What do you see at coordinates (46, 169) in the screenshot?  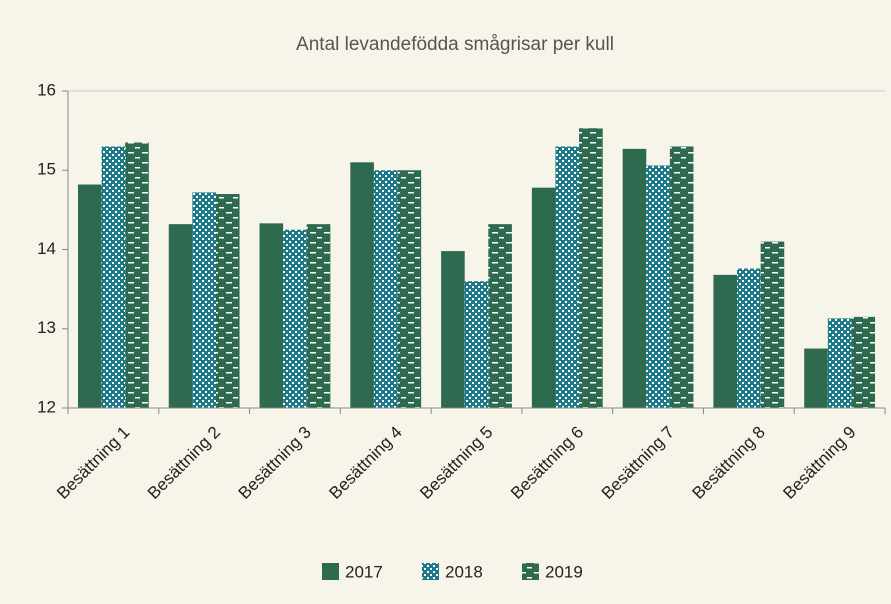 I see `y-tick-label: 15` at bounding box center [46, 169].